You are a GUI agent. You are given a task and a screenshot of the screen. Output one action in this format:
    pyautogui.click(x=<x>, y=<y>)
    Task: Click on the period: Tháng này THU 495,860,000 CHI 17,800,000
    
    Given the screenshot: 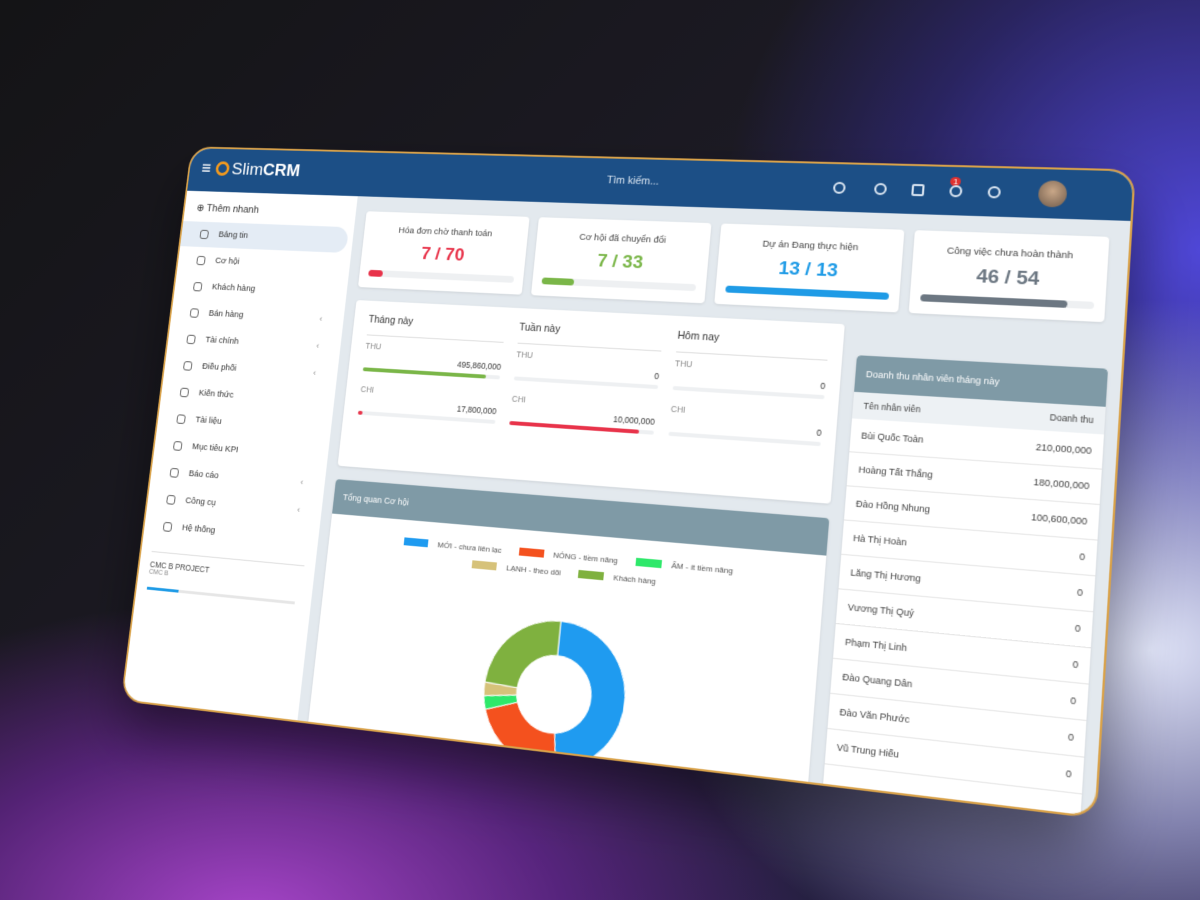 What is the action you would take?
    pyautogui.click(x=431, y=373)
    